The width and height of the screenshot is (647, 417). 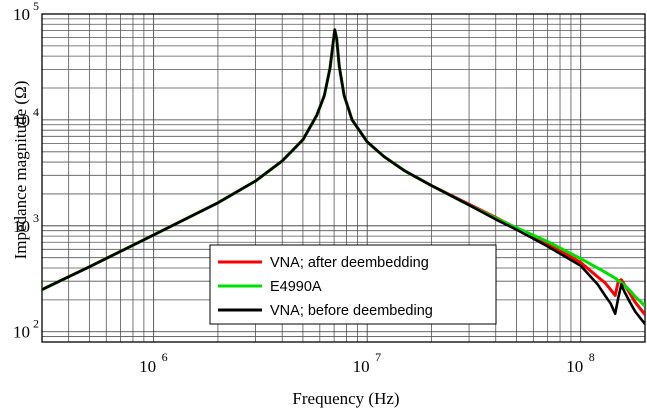 I want to click on x-tick-exponent: 6, so click(x=165, y=357).